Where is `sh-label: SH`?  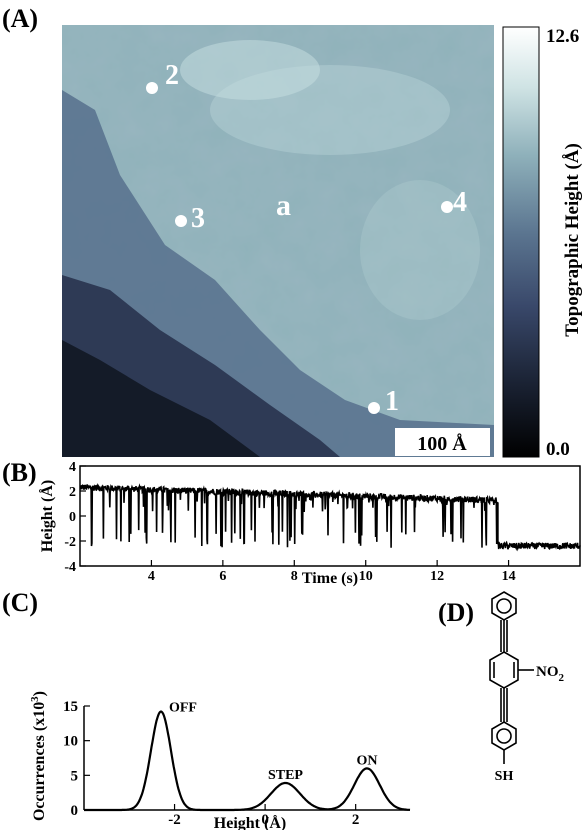
sh-label: SH is located at coordinates (504, 776).